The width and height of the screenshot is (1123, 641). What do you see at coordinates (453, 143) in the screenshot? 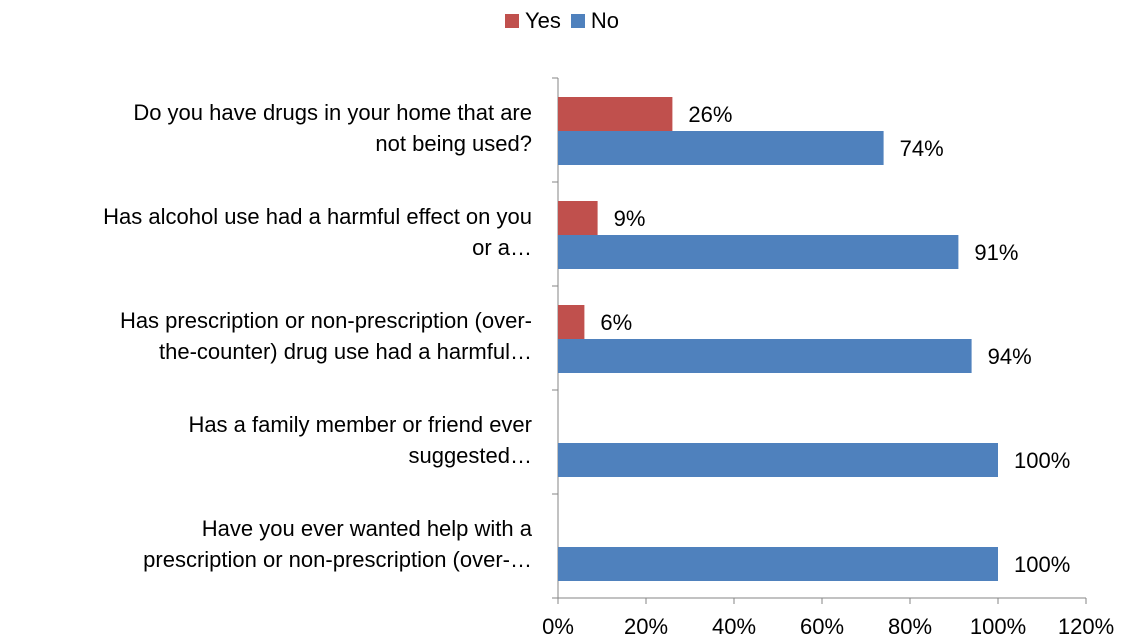
I see `category-label-line: not being used?` at bounding box center [453, 143].